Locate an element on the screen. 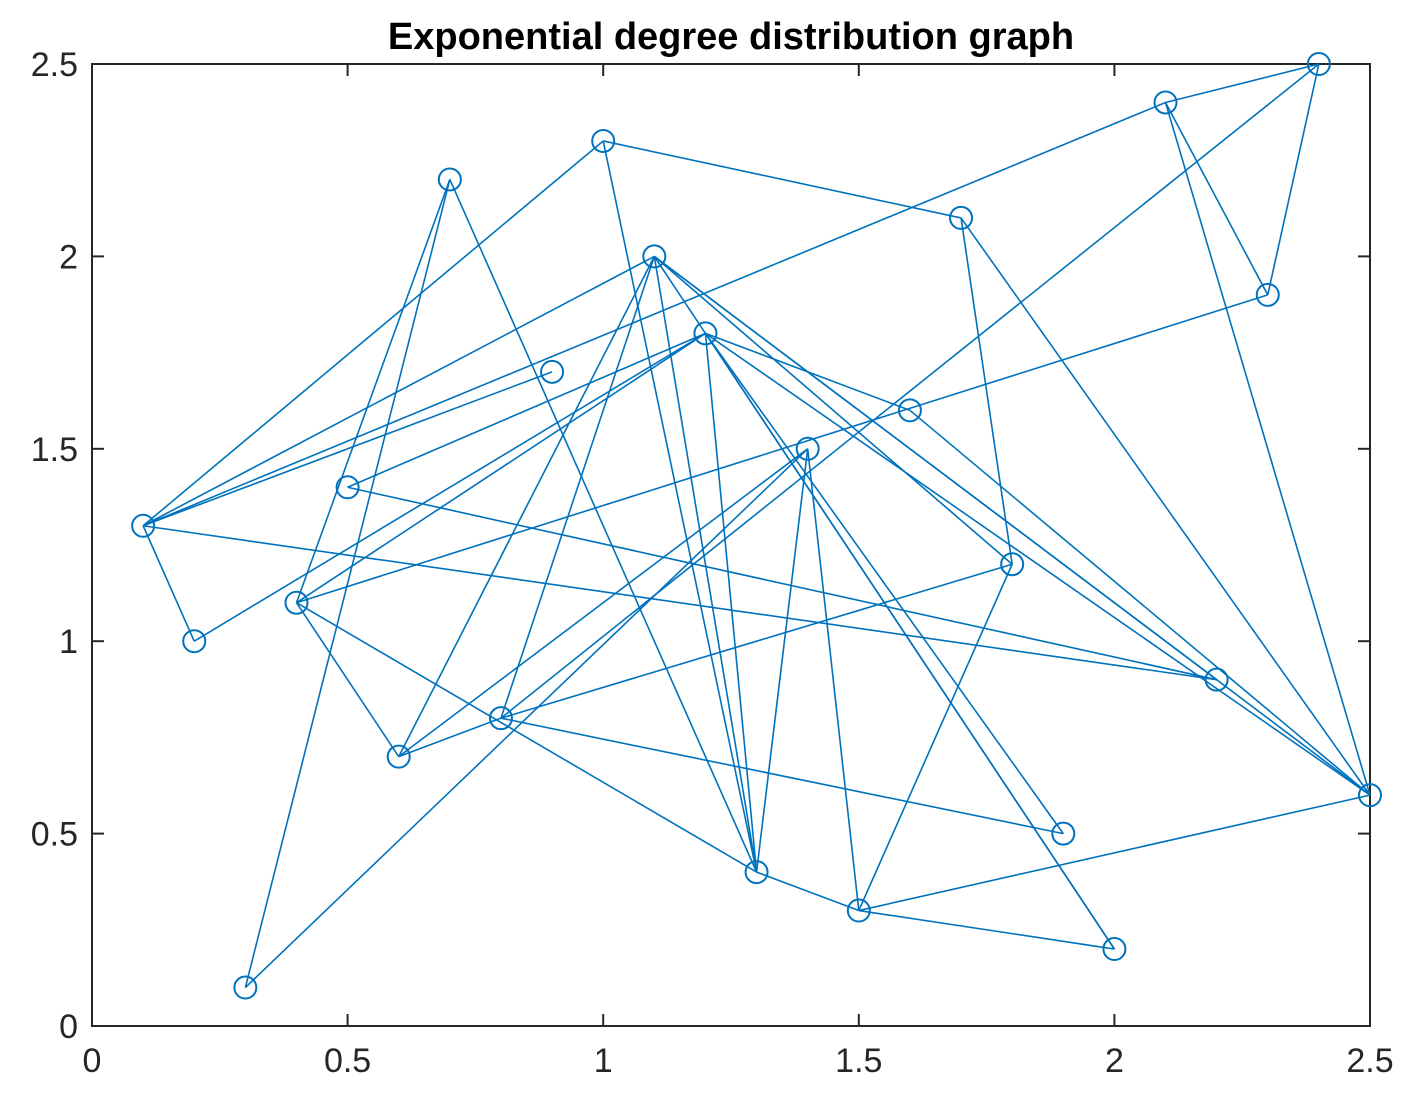 The height and width of the screenshot is (1109, 1419). y-tick-label: 2 is located at coordinates (68, 257).